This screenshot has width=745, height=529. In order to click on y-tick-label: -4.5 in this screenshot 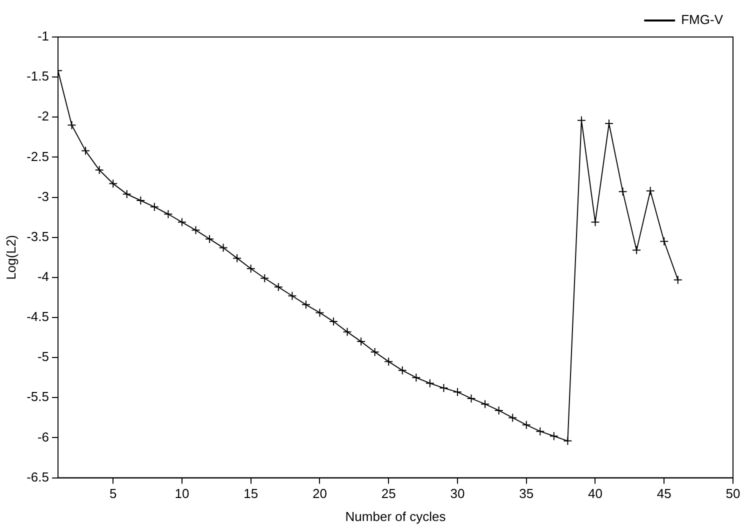, I will do `click(37, 316)`.